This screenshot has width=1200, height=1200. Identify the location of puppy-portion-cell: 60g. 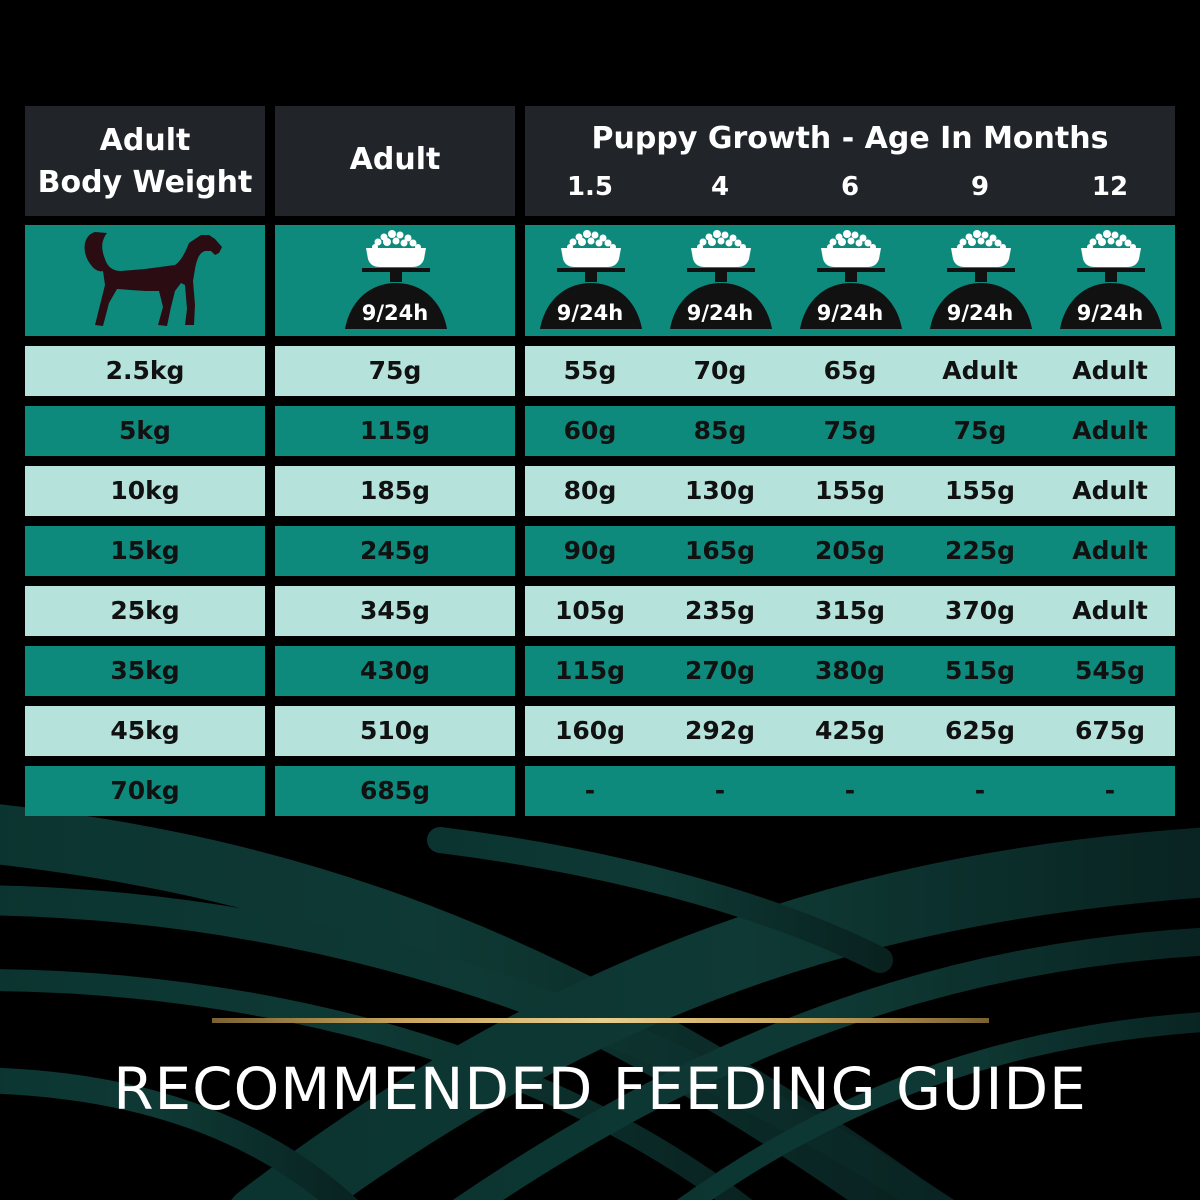
(590, 430).